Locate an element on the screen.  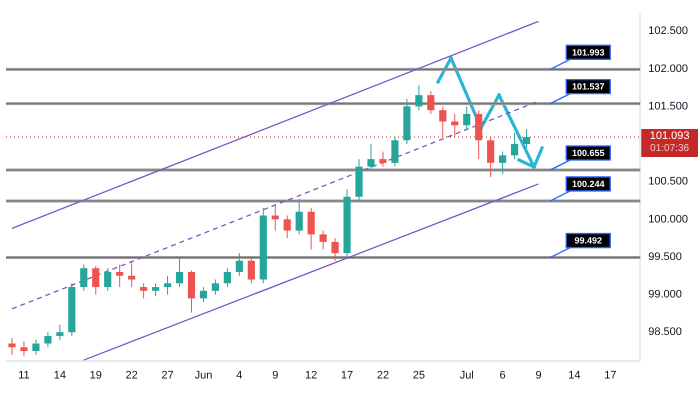
x-tick-label: 25 is located at coordinates (418, 375).